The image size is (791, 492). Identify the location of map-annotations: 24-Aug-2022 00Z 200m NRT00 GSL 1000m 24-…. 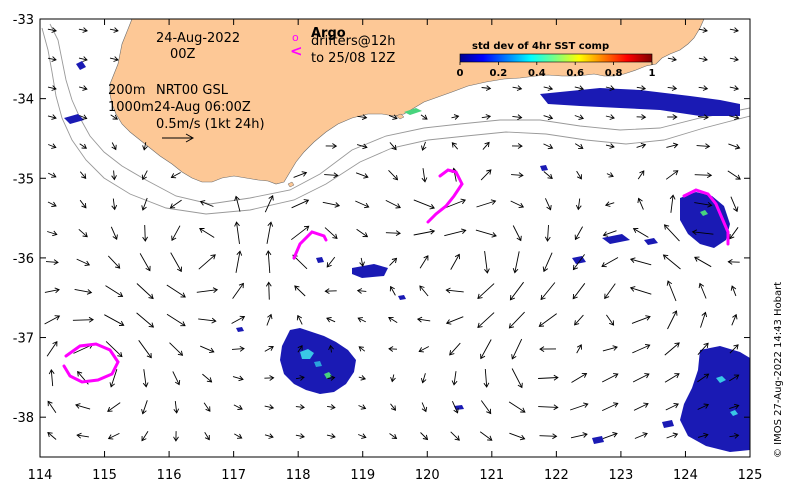
(186, 87).